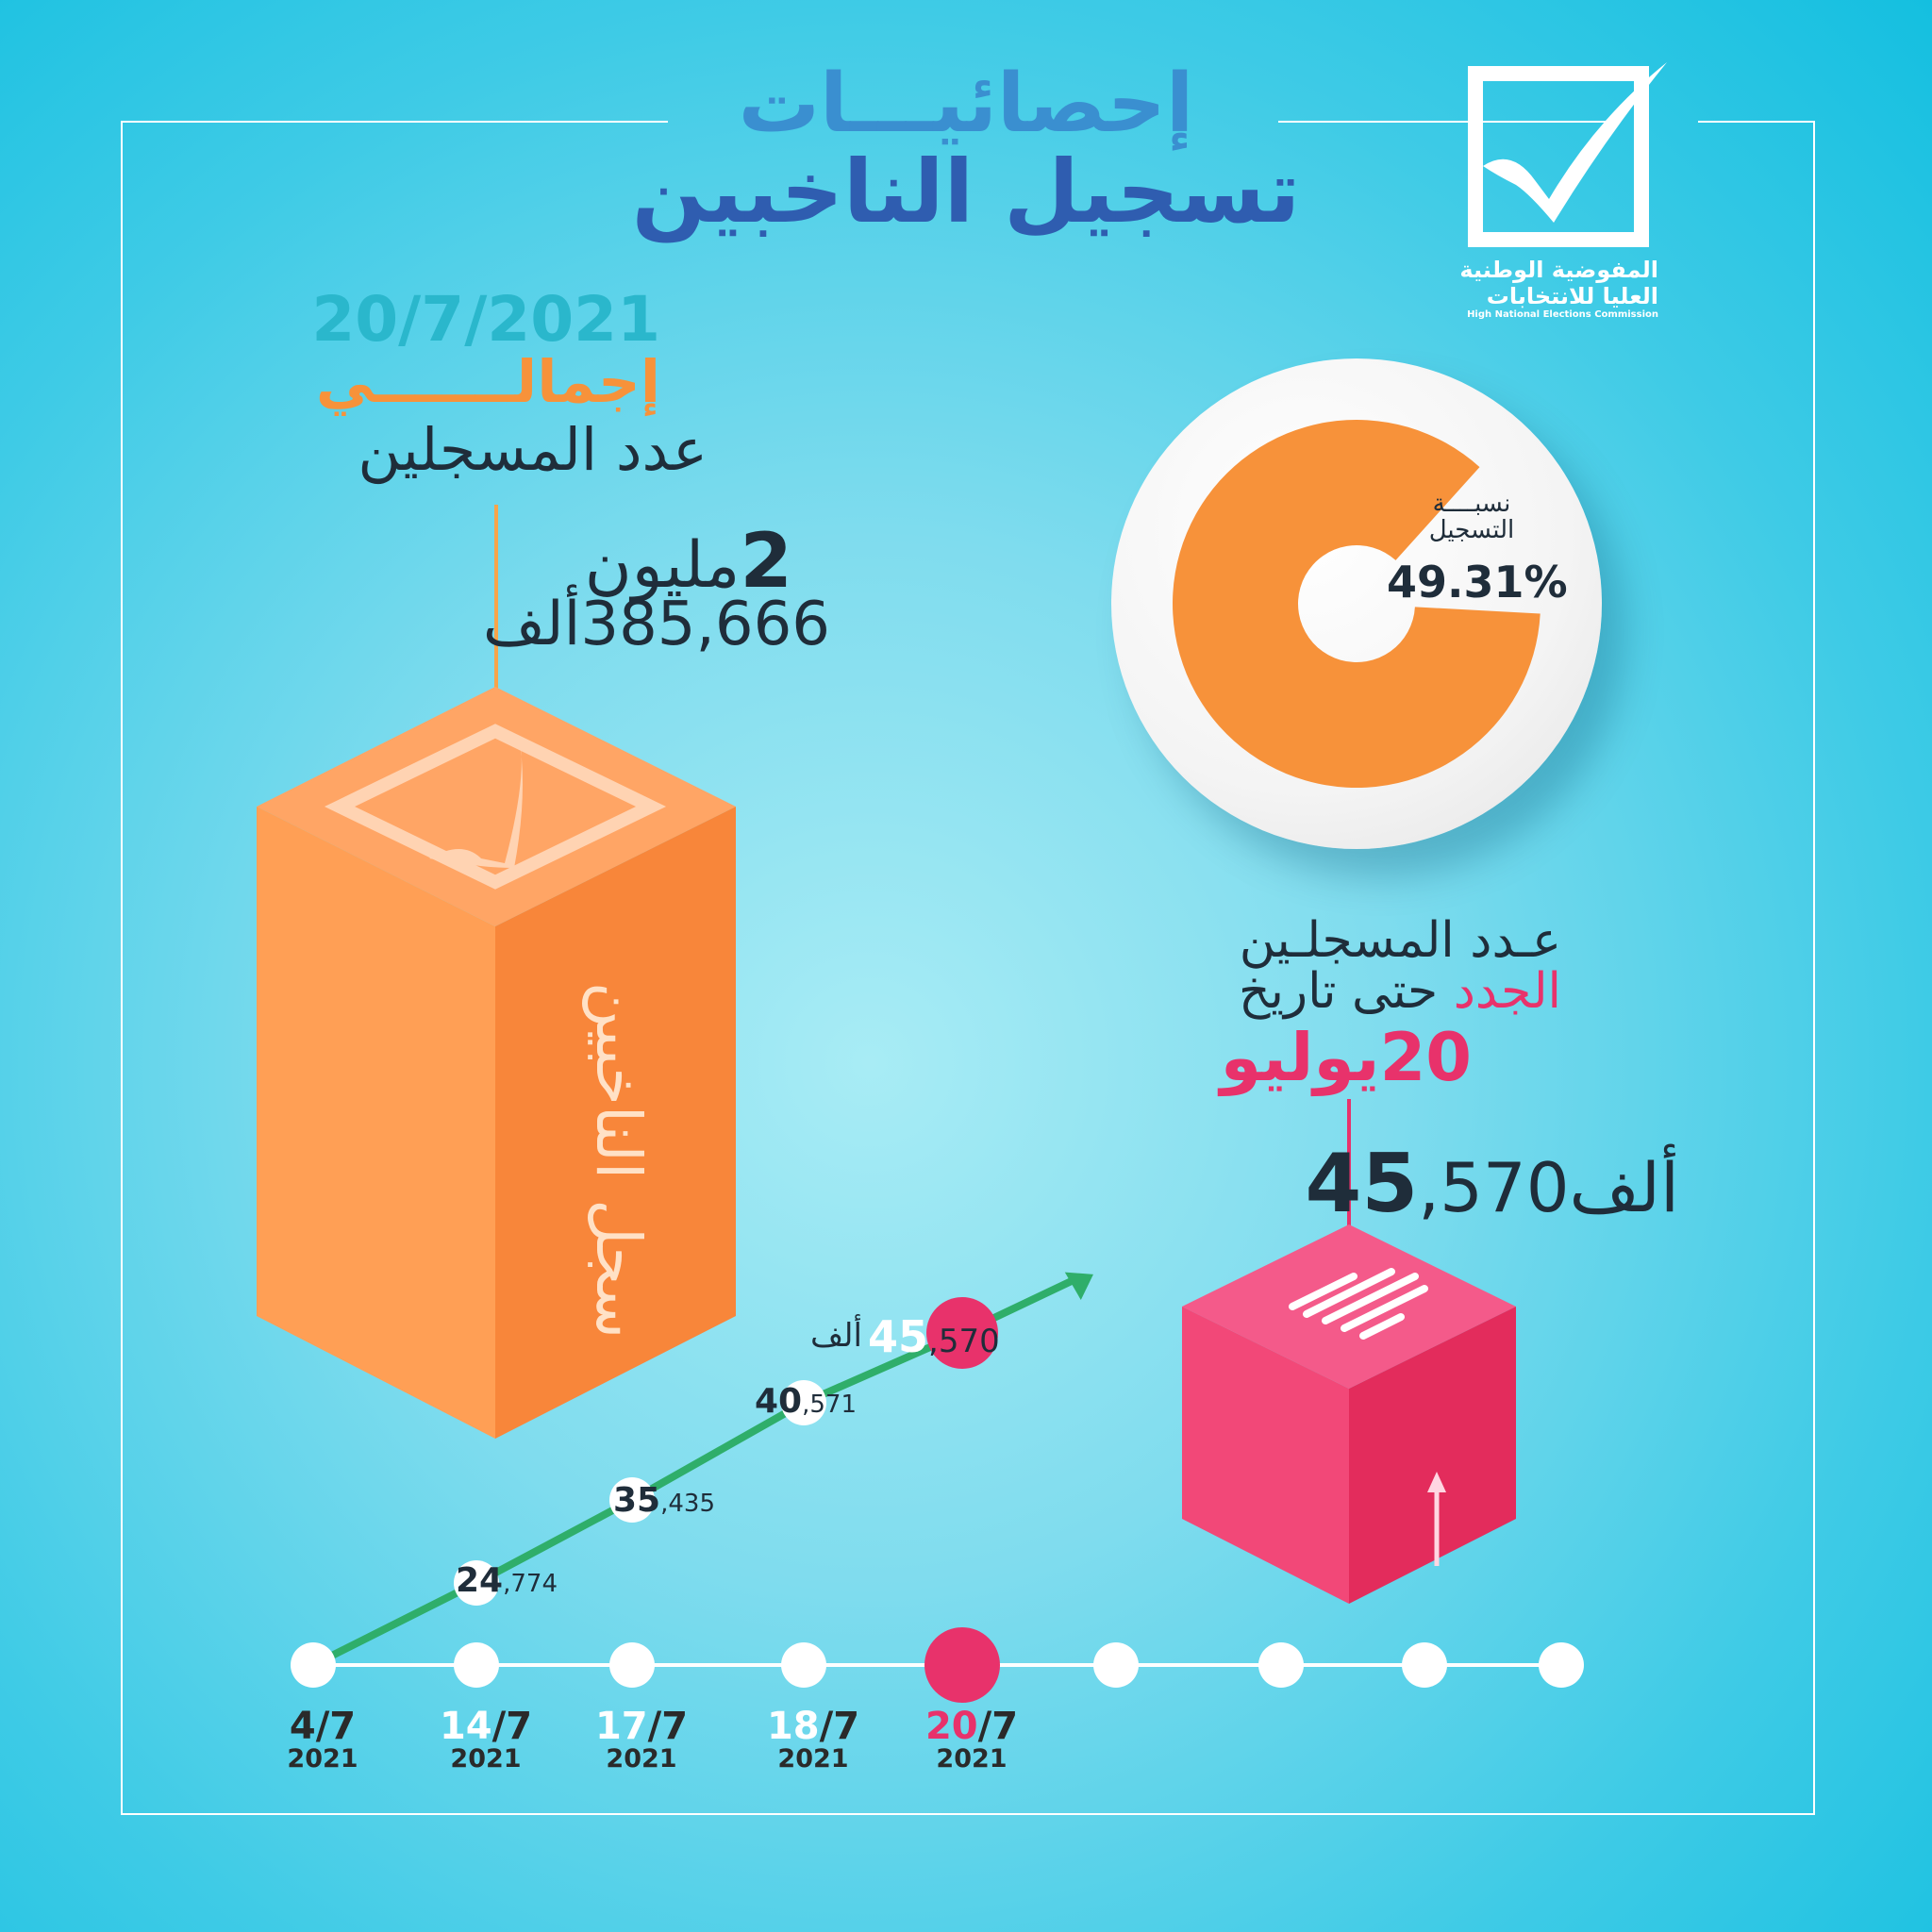 The image size is (1932, 1932). I want to click on timeline-date-label: 20/7 2021, so click(971, 1741).